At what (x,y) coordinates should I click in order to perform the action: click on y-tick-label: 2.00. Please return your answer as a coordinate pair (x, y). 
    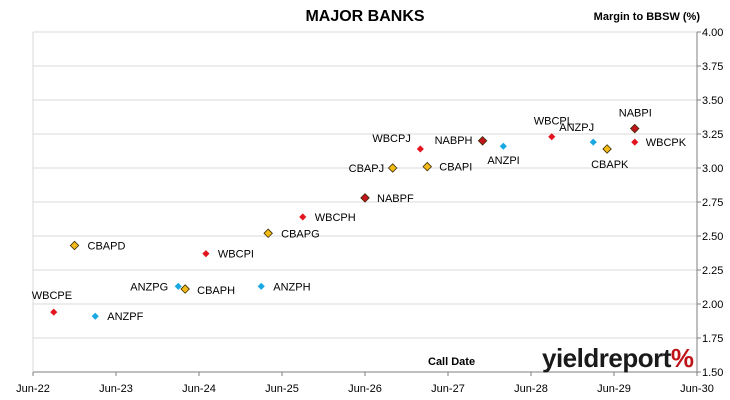
    Looking at the image, I should click on (712, 305).